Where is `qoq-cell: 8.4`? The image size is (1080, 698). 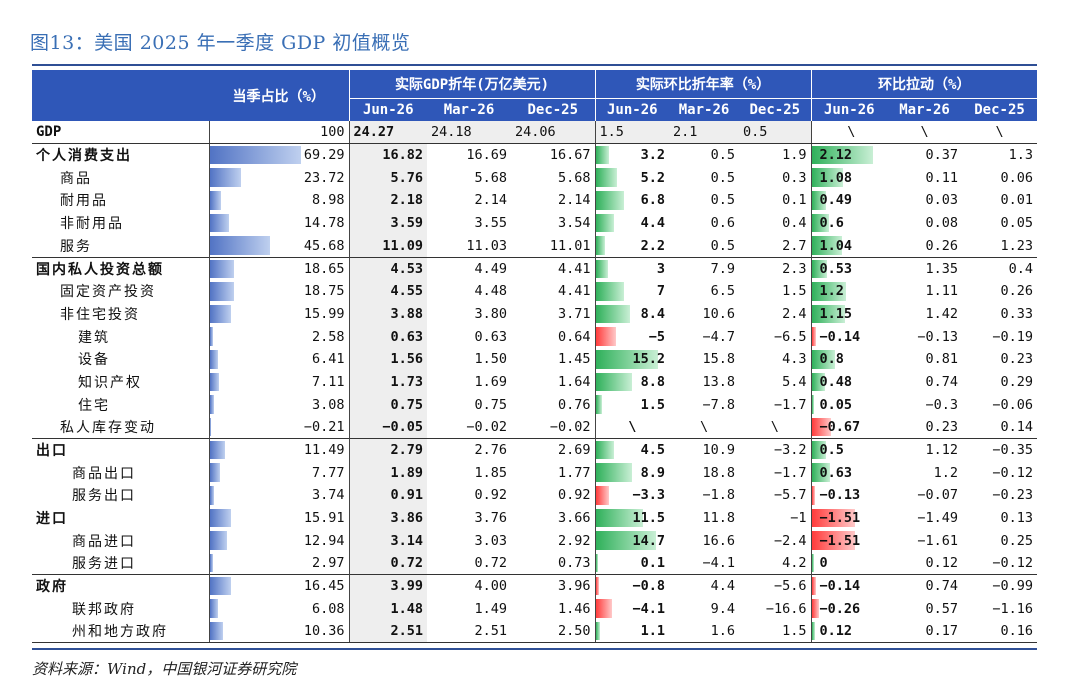
qoq-cell: 8.4 is located at coordinates (632, 314).